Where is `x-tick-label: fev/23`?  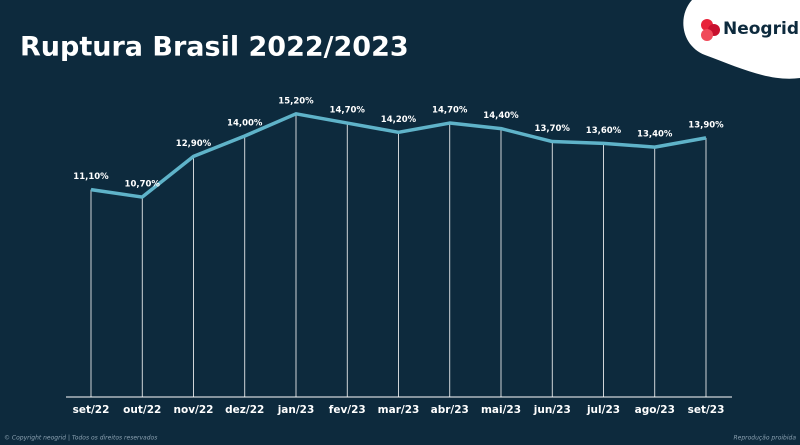 x-tick-label: fev/23 is located at coordinates (347, 410).